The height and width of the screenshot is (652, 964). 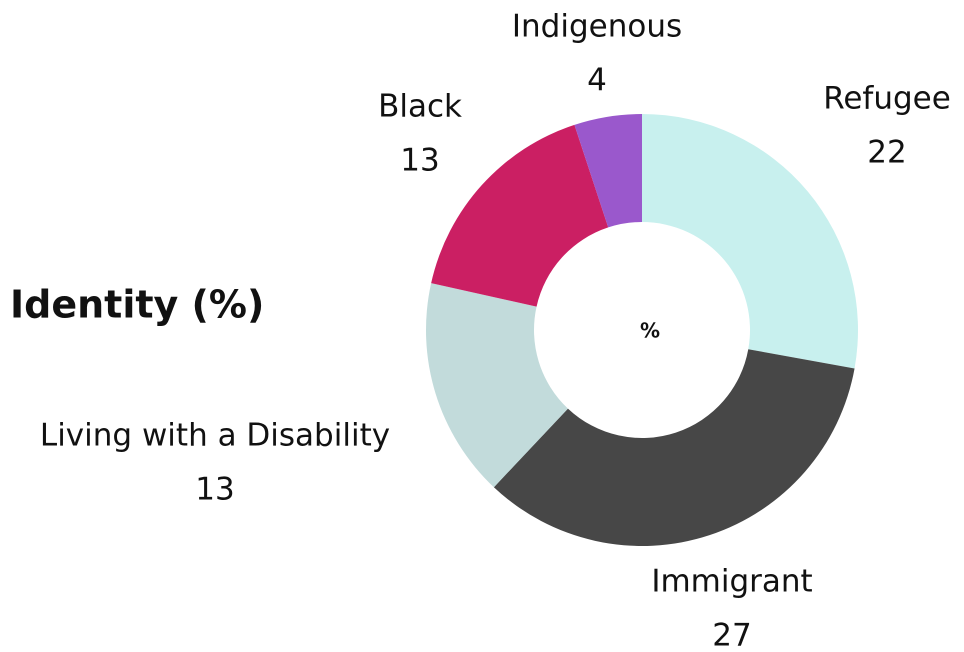 I want to click on slice-label: Living with a Disability, so click(x=215, y=436).